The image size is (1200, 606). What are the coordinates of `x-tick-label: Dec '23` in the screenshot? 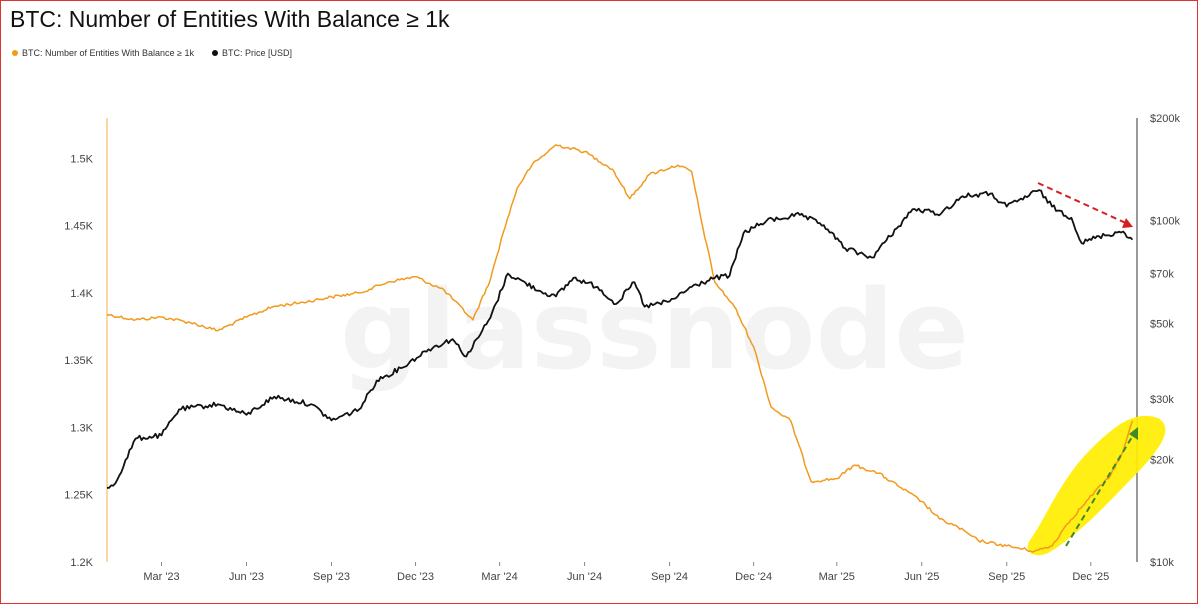 It's located at (415, 577).